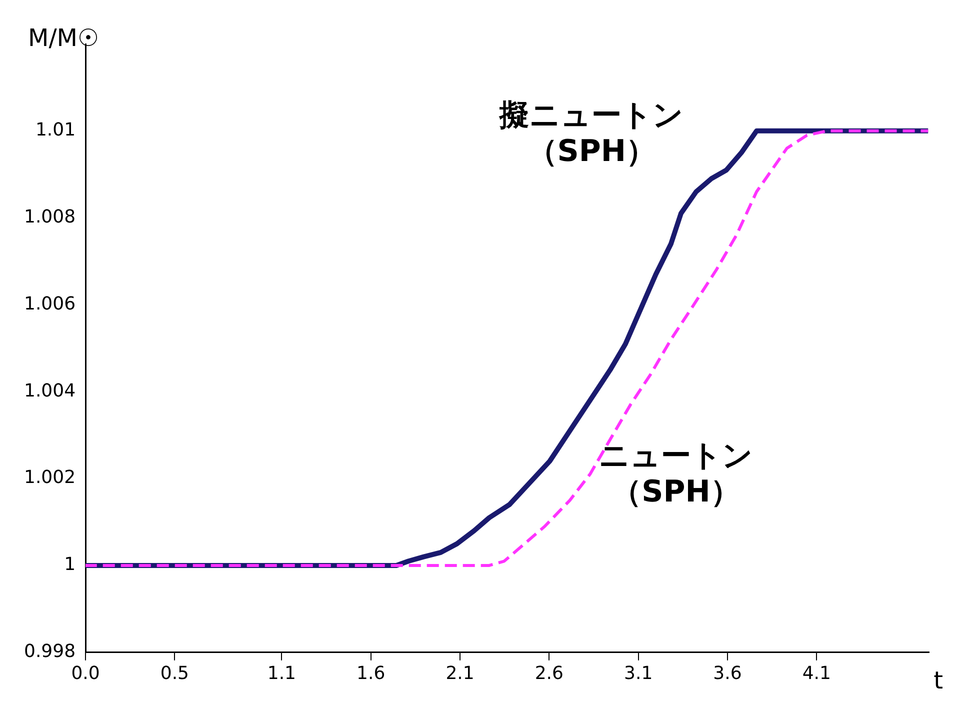 The image size is (955, 702). Describe the element at coordinates (591, 133) in the screenshot. I see `series-label: 擬ニュートン（SPH）` at that location.